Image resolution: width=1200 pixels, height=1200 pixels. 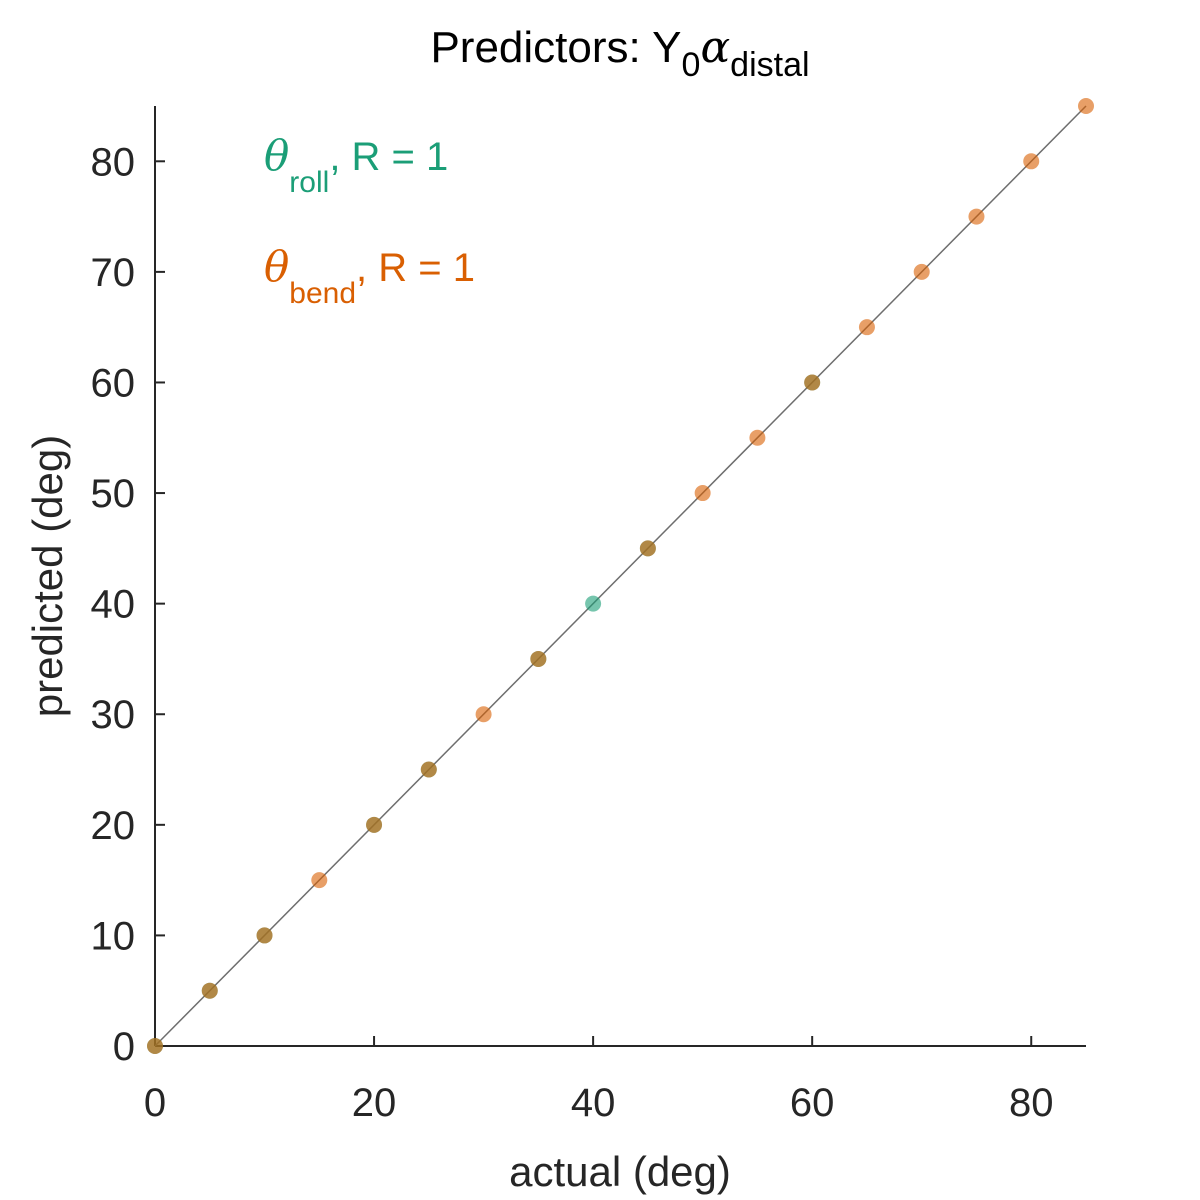 I want to click on y-tick-label: 40, so click(x=113, y=605).